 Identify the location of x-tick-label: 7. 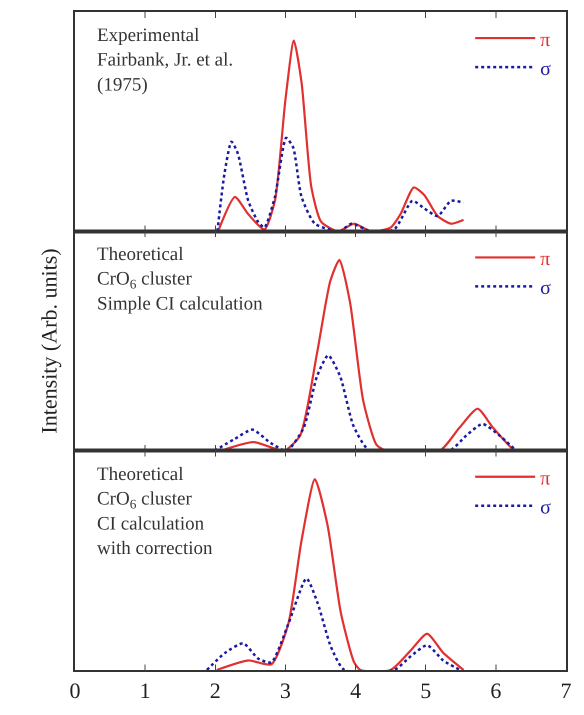
(566, 691).